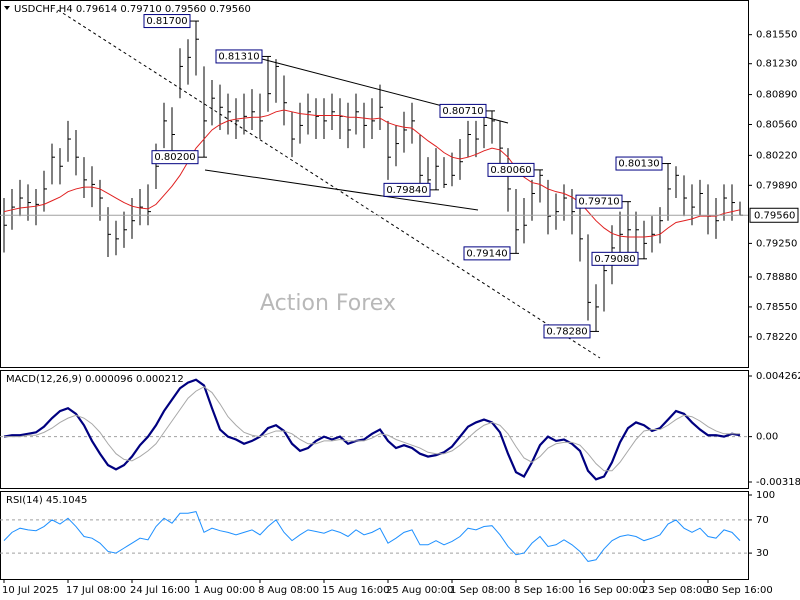 The height and width of the screenshot is (600, 800). I want to click on x-tick-label: 30 Sep 16:00, so click(739, 590).